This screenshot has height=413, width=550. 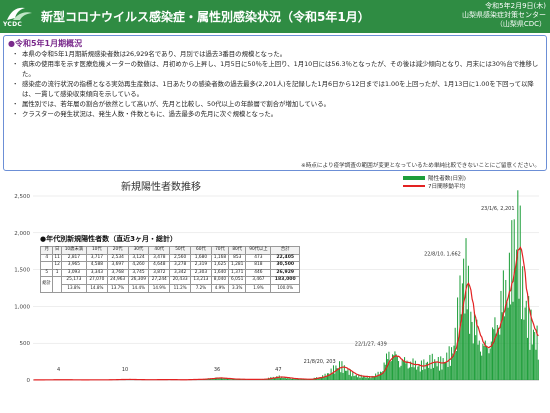 What do you see at coordinates (434, 178) in the screenshot?
I see `legend-item-daily: 陽性者数(日別)` at bounding box center [434, 178].